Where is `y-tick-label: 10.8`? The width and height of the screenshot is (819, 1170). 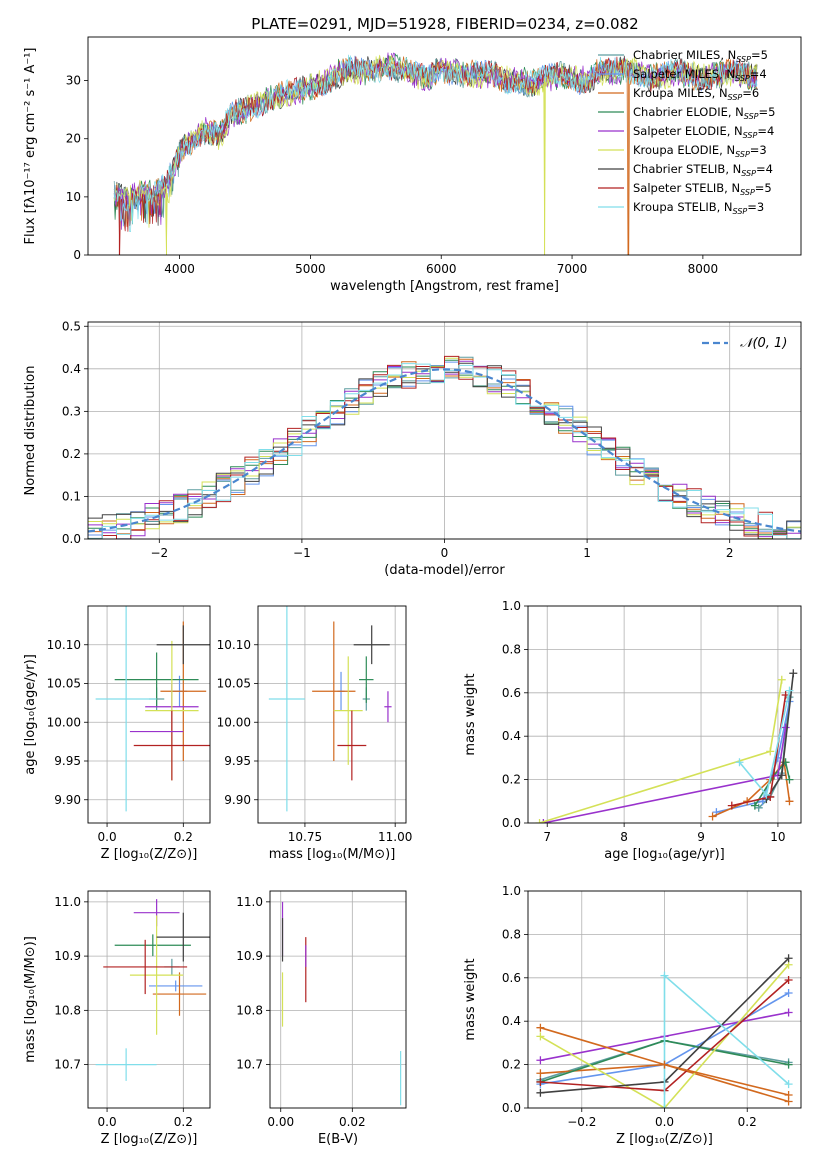 y-tick-label: 10.8 is located at coordinates (67, 1010).